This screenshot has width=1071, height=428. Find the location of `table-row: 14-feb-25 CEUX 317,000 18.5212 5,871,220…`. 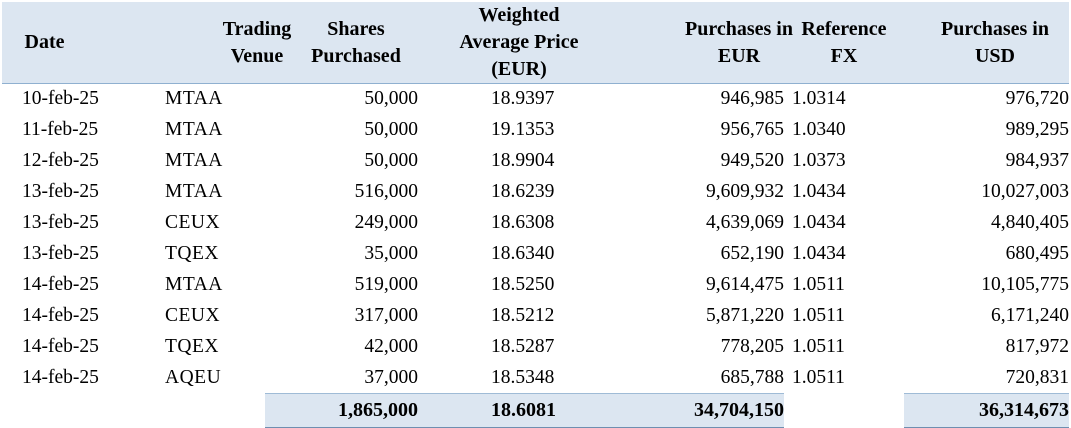

table-row: 14-feb-25 CEUX 317,000 18.5212 5,871,220… is located at coordinates (535, 316).